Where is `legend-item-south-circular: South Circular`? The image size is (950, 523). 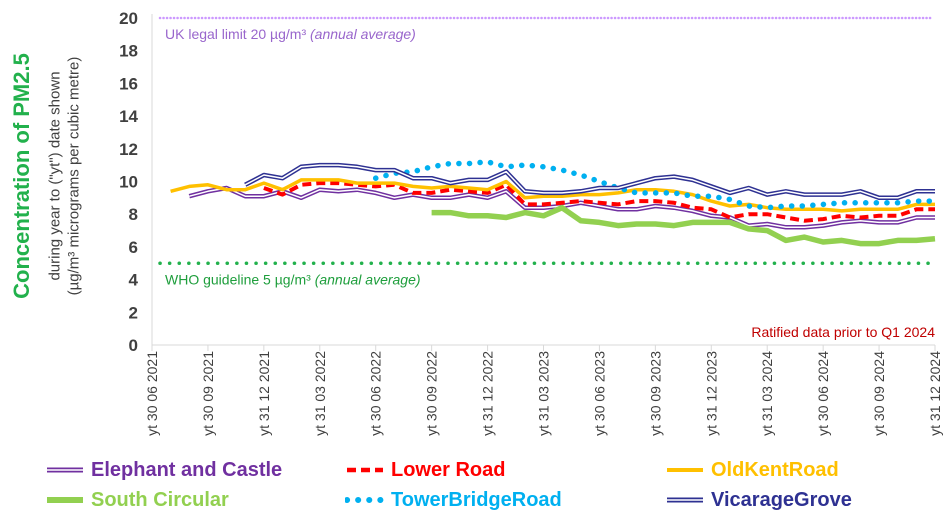 legend-item-south-circular: South Circular is located at coordinates (137, 500).